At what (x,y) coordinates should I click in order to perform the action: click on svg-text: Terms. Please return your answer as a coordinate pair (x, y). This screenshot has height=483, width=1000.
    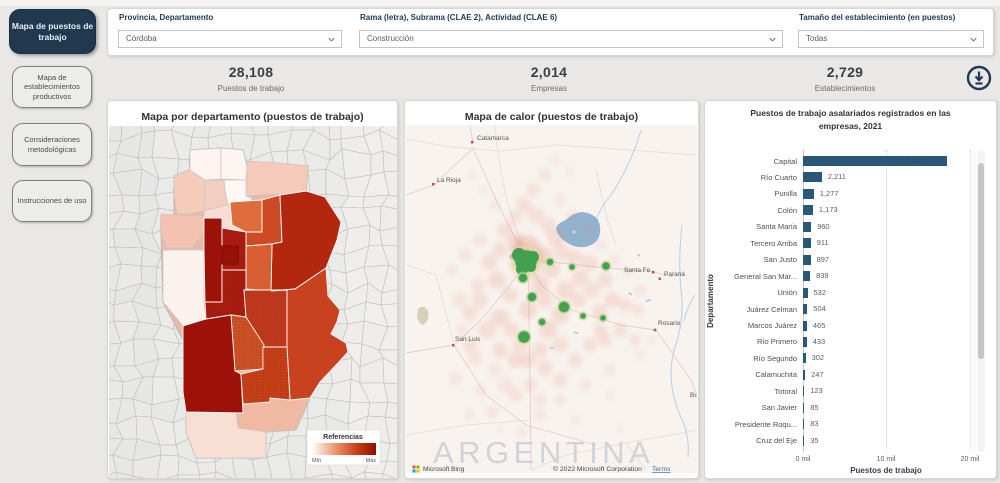
    Looking at the image, I should click on (661, 469).